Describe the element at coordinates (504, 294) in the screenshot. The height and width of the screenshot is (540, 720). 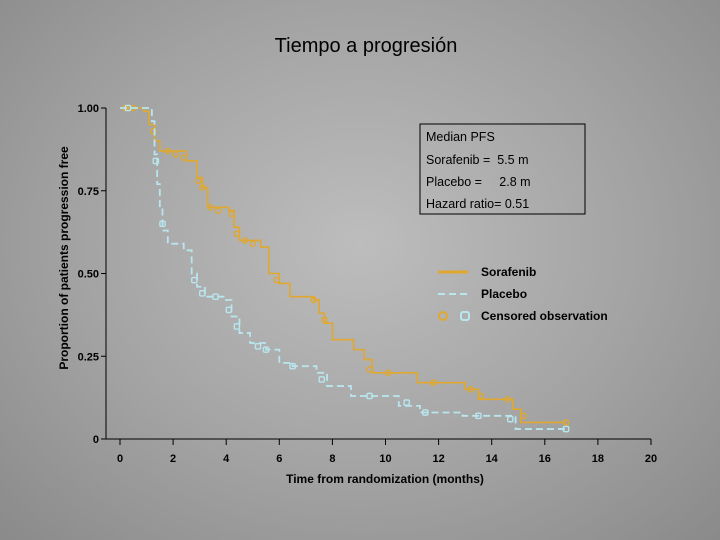
I see `legend-label-placebo: Placebo` at that location.